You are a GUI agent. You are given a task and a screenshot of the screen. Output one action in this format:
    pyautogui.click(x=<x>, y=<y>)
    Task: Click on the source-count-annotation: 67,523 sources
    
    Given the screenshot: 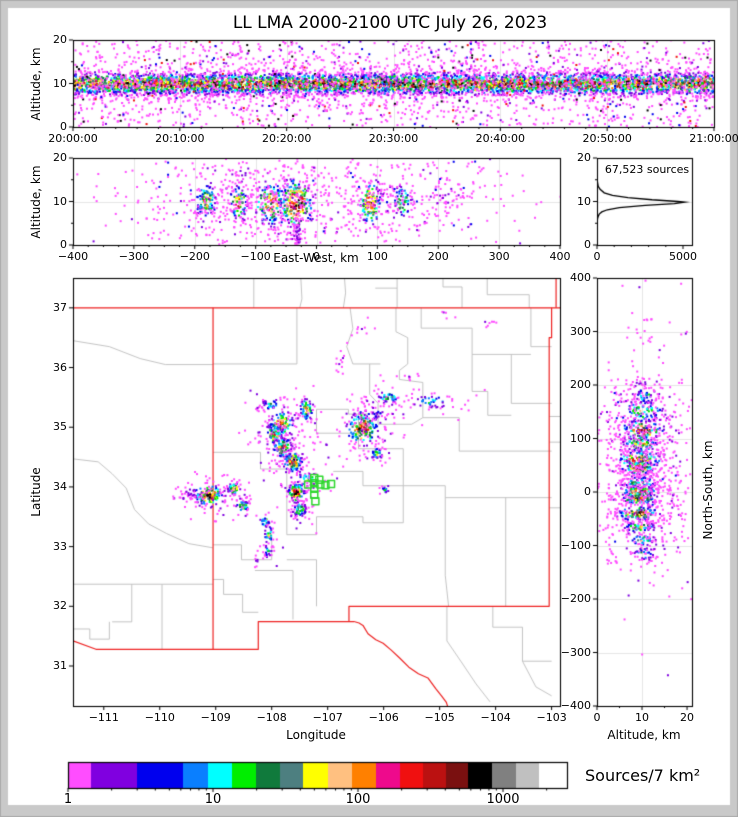 What is the action you would take?
    pyautogui.click(x=647, y=169)
    